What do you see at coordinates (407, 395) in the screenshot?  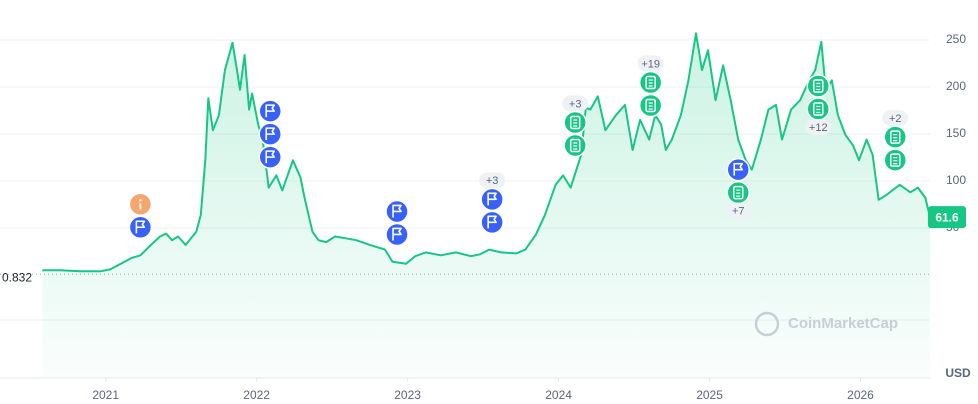 I see `x-tick-label: 2023` at bounding box center [407, 395].